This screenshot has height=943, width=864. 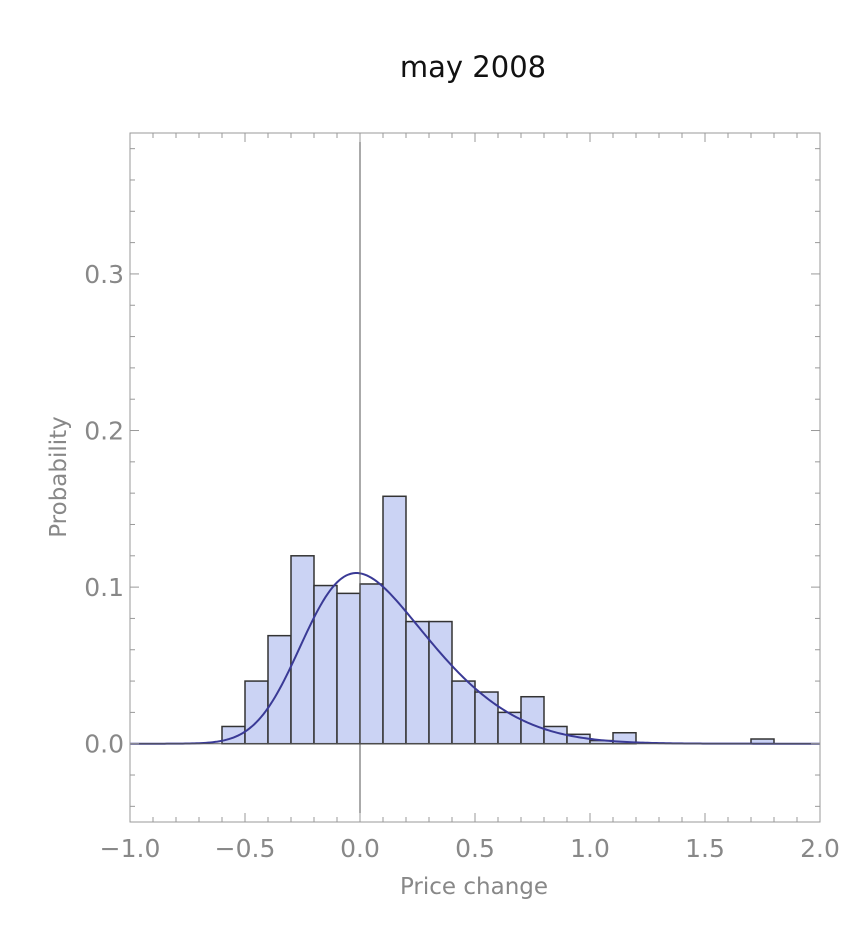 What do you see at coordinates (820, 848) in the screenshot?
I see `x-tick-label: 2.0` at bounding box center [820, 848].